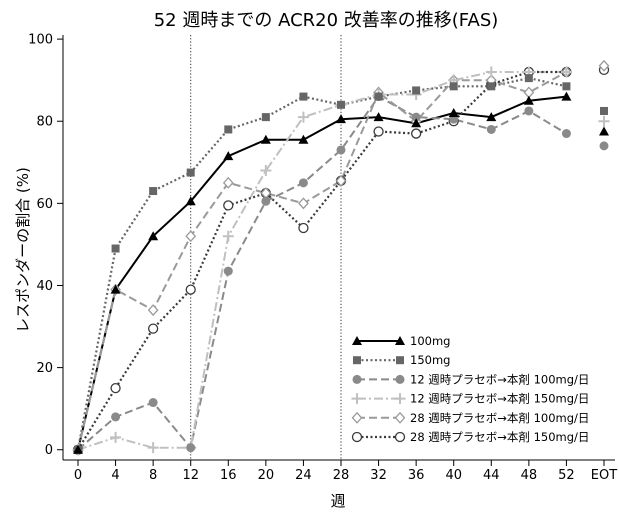 This screenshot has width=619, height=515. What do you see at coordinates (604, 475) in the screenshot?
I see `x-tick-label: EOT` at bounding box center [604, 475].